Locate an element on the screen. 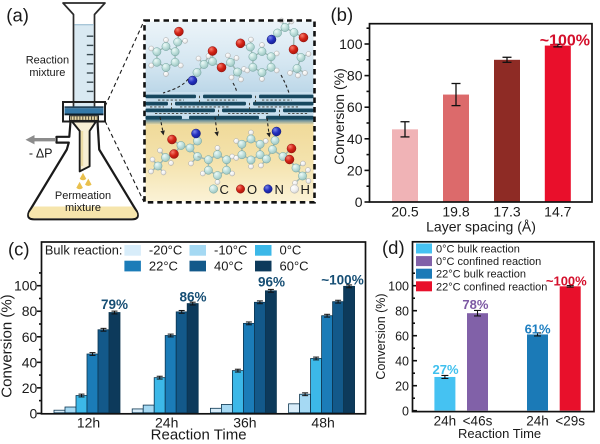 The image size is (600, 444). svg-text: 0°C is located at coordinates (291, 250).